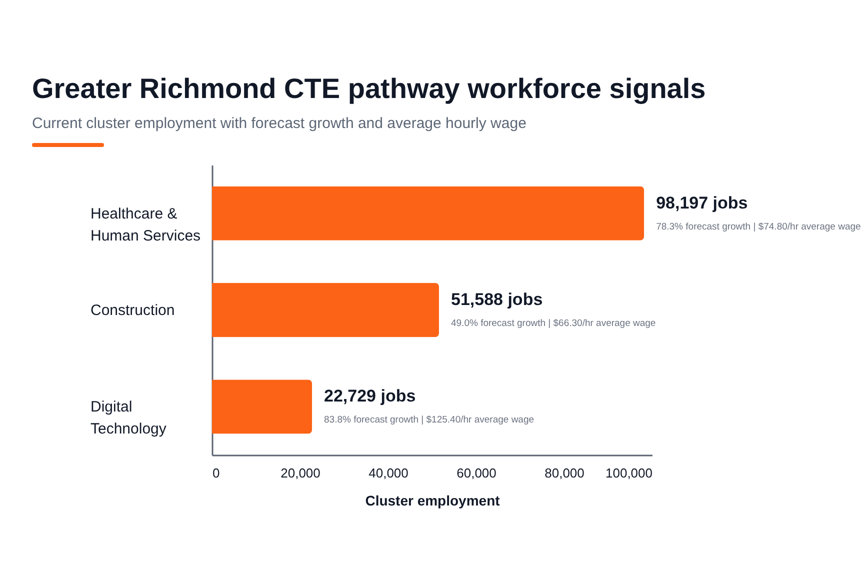 The image size is (863, 575). What do you see at coordinates (128, 418) in the screenshot?
I see `y-tick-label: Digital Technology` at bounding box center [128, 418].